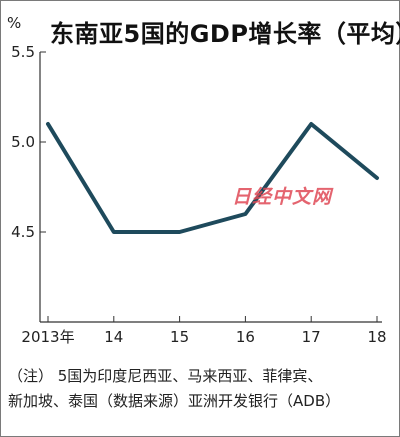 This screenshot has width=400, height=437. I want to click on x-tick-label: 14, so click(113, 337).